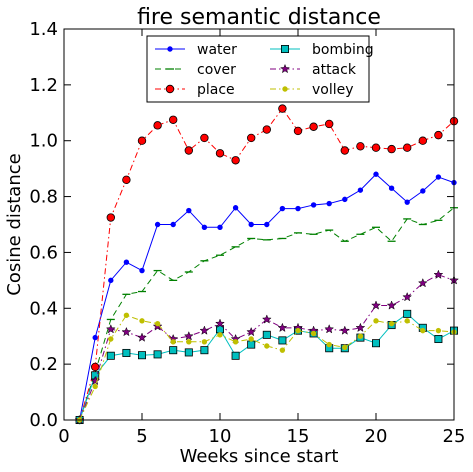 The image size is (473, 472). Describe the element at coordinates (334, 70) in the screenshot. I see `legend-label: attack` at that location.